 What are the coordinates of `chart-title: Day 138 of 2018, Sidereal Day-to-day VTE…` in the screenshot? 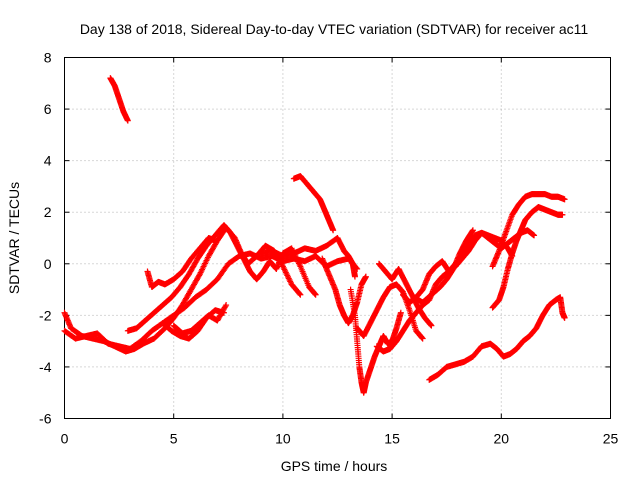 It's located at (334, 29).